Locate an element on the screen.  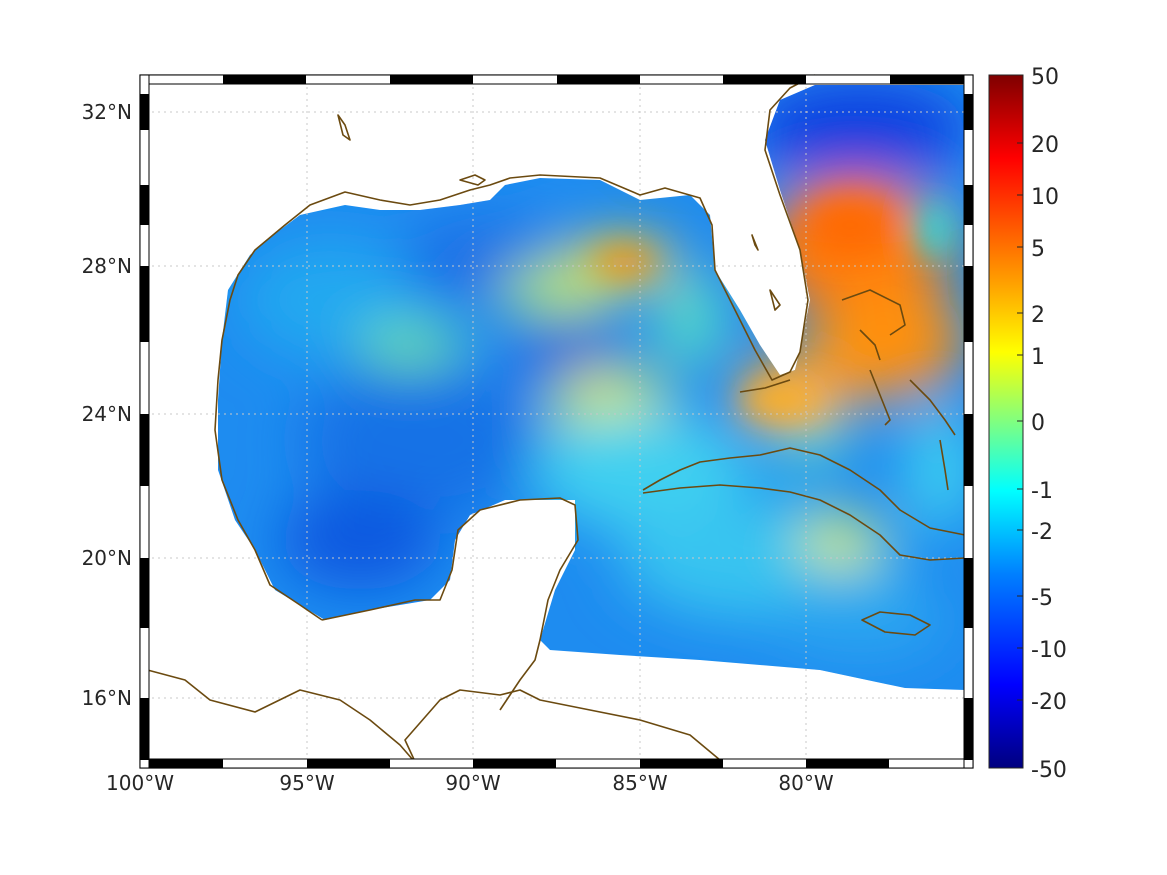
frame-border-bottom is located at coordinates (556, 763).